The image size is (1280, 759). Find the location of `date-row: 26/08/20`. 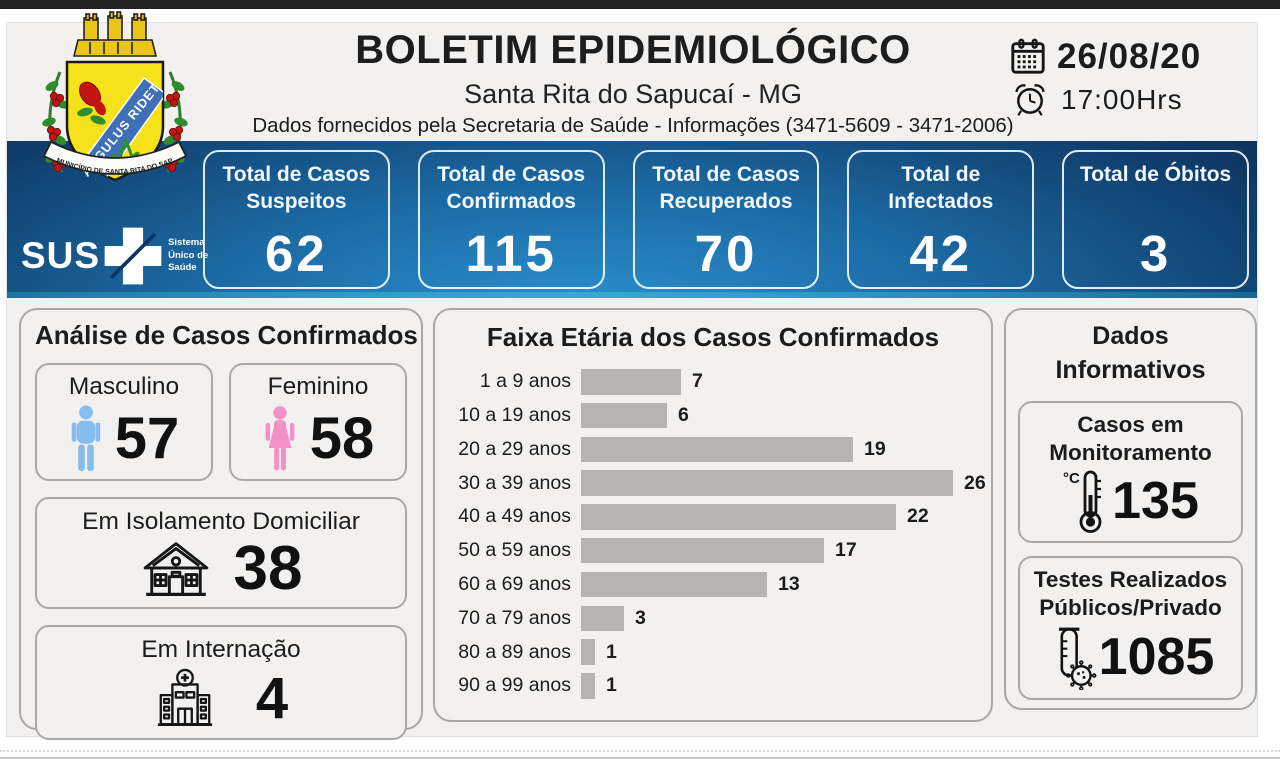

date-row: 26/08/20 is located at coordinates (1128, 57).